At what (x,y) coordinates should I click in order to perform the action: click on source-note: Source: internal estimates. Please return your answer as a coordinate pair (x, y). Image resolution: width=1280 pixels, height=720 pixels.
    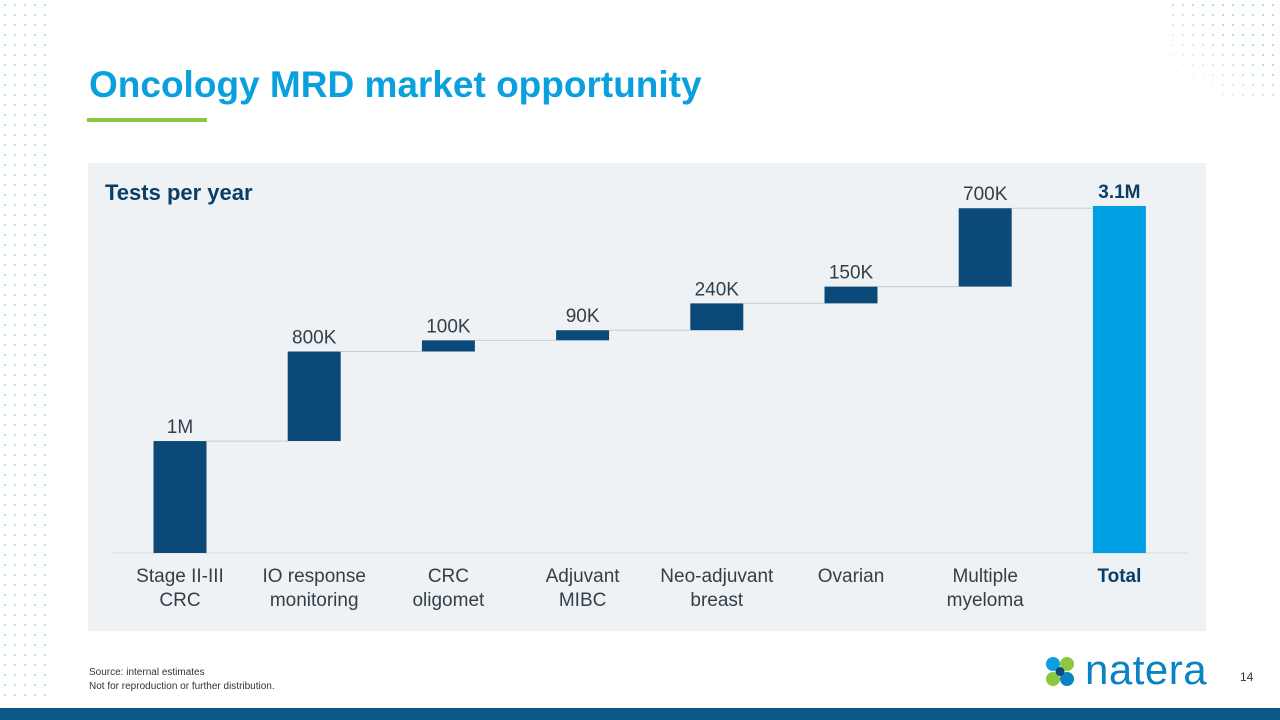
    Looking at the image, I should click on (147, 672).